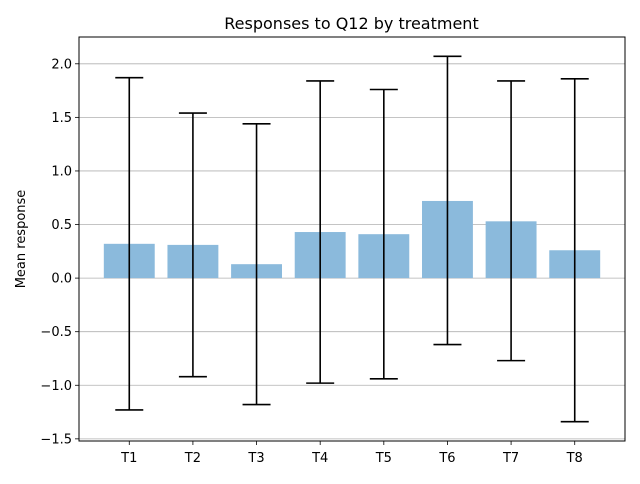 The image size is (640, 484). I want to click on y-tick-label: −1.5, so click(56, 439).